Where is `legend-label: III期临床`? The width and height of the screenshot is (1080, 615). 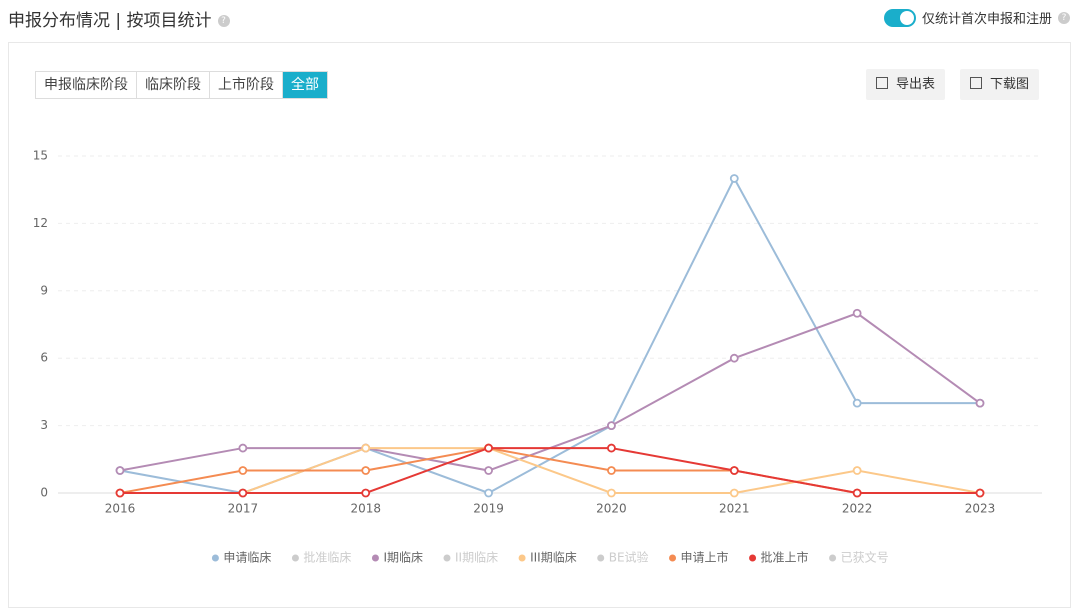 legend-label: III期临床 is located at coordinates (553, 558).